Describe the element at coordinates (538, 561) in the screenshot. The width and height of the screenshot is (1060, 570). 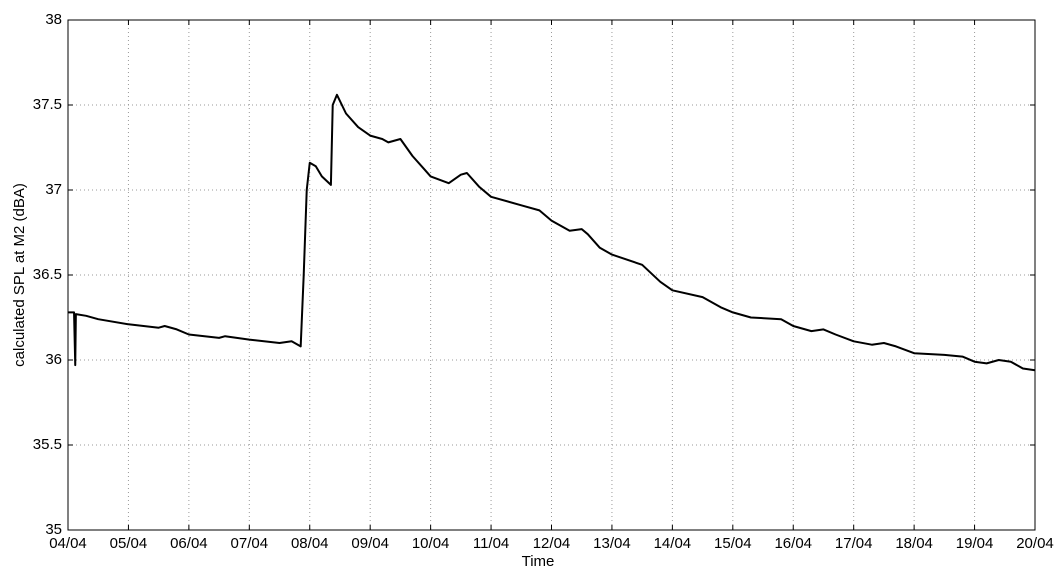
I see `x-axis-label: Time` at that location.